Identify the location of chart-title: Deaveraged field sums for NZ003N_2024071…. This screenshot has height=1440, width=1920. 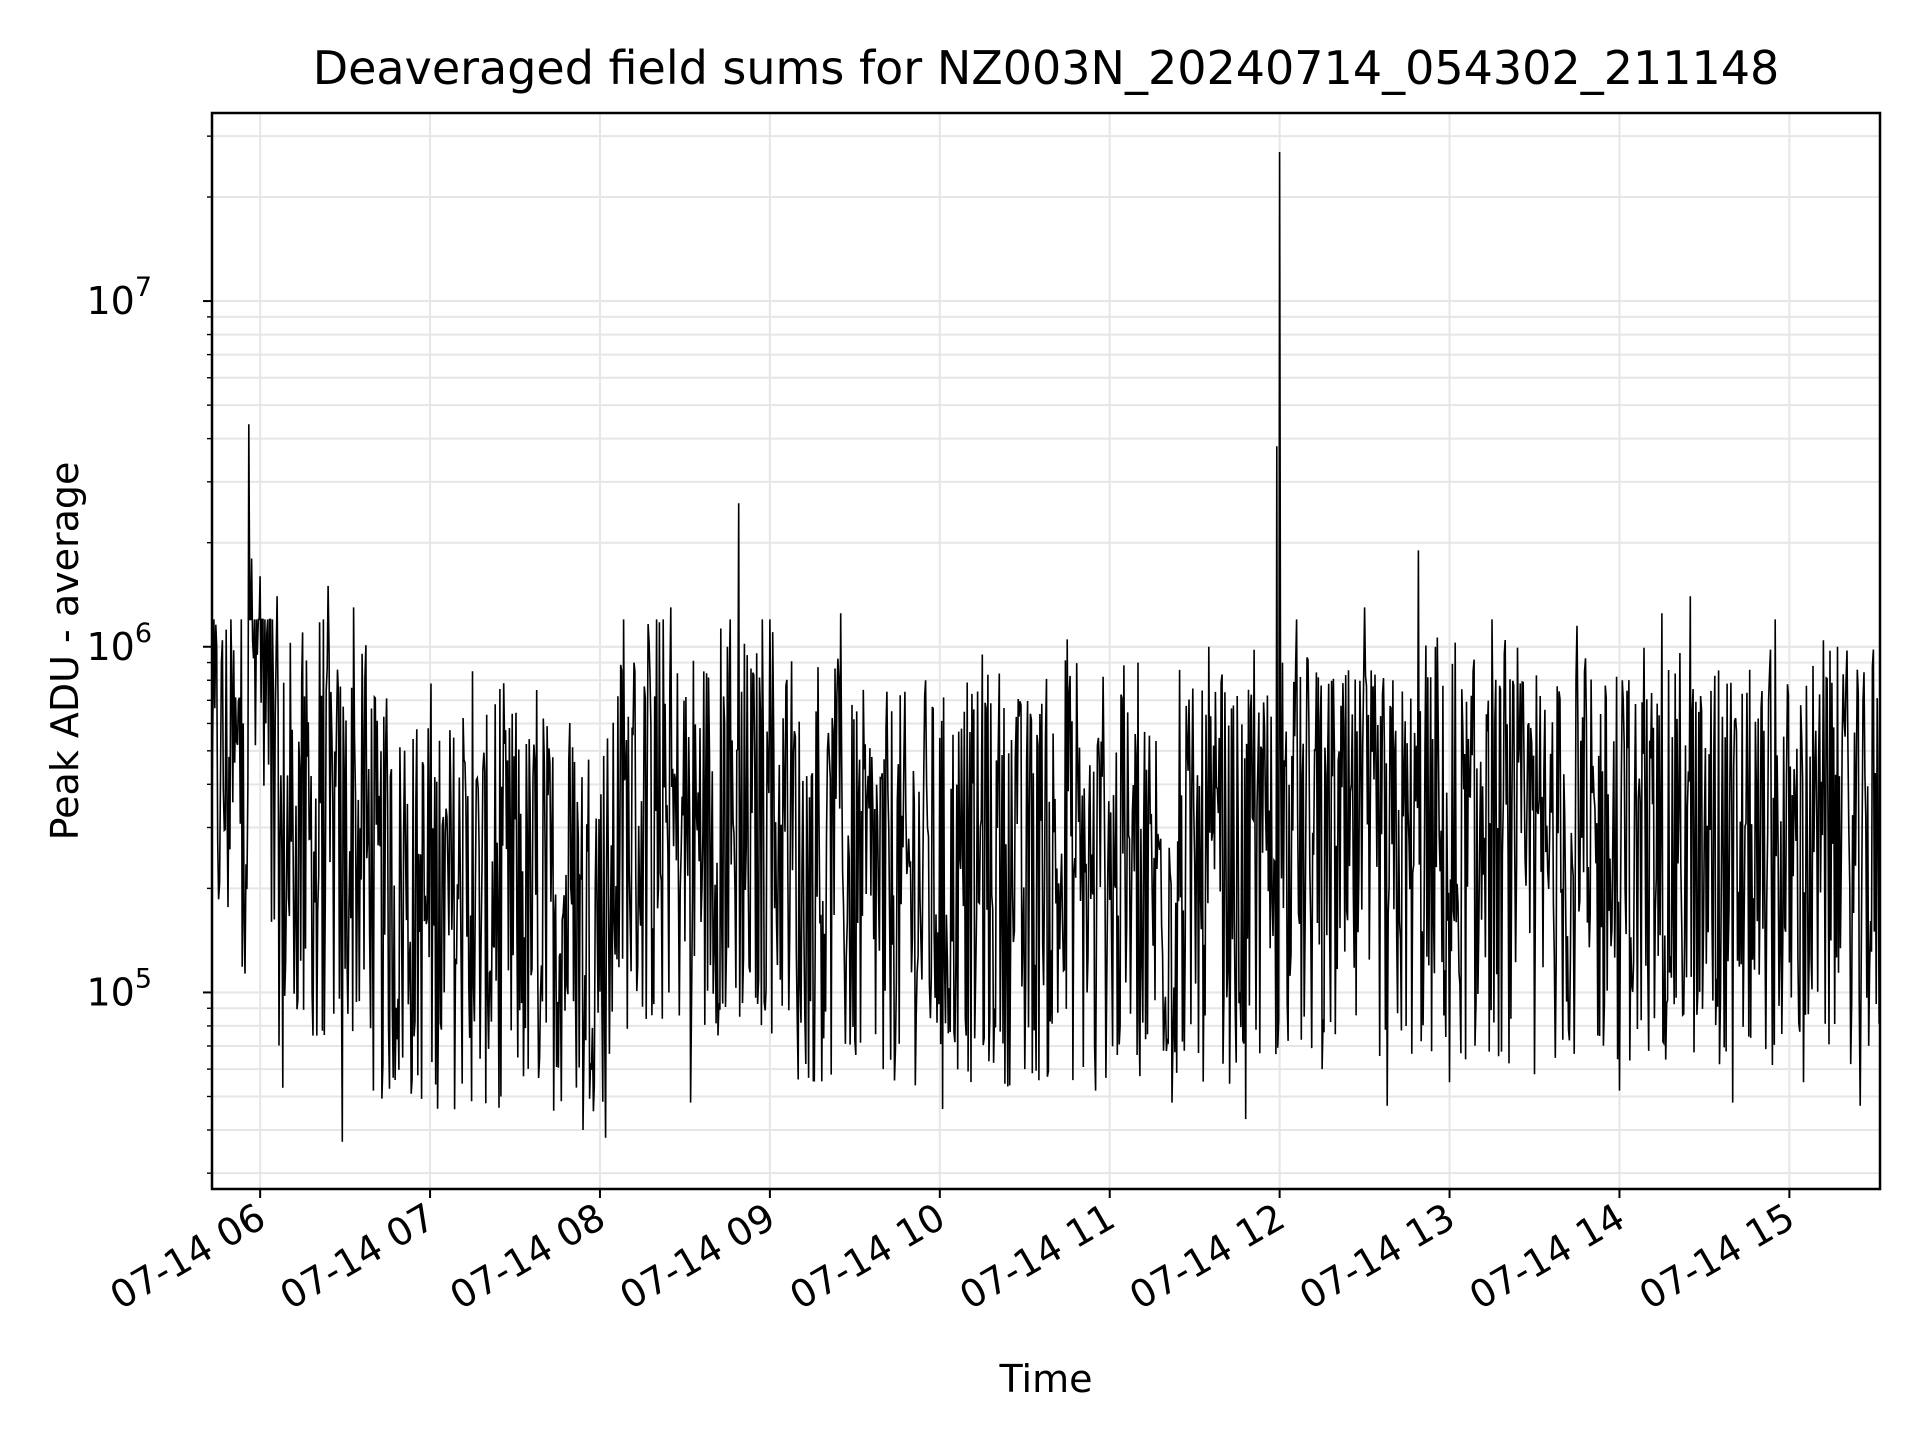
(1046, 68).